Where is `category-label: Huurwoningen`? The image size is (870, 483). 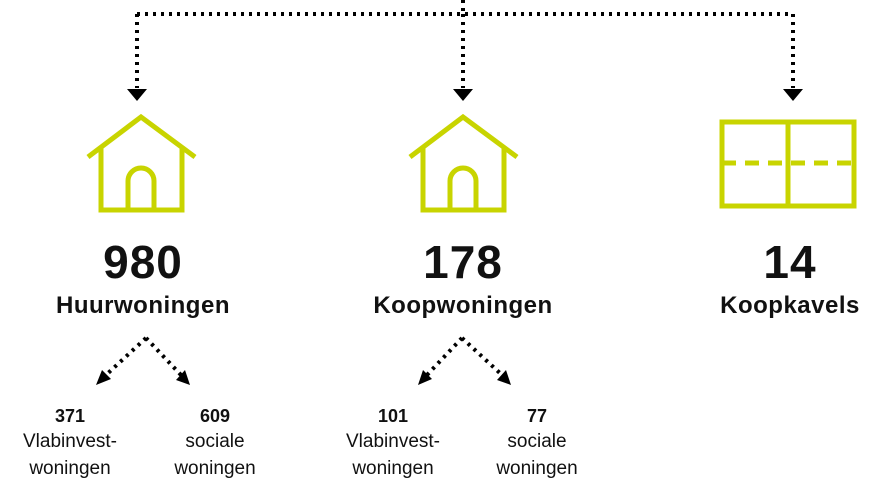 category-label: Huurwoningen is located at coordinates (143, 305).